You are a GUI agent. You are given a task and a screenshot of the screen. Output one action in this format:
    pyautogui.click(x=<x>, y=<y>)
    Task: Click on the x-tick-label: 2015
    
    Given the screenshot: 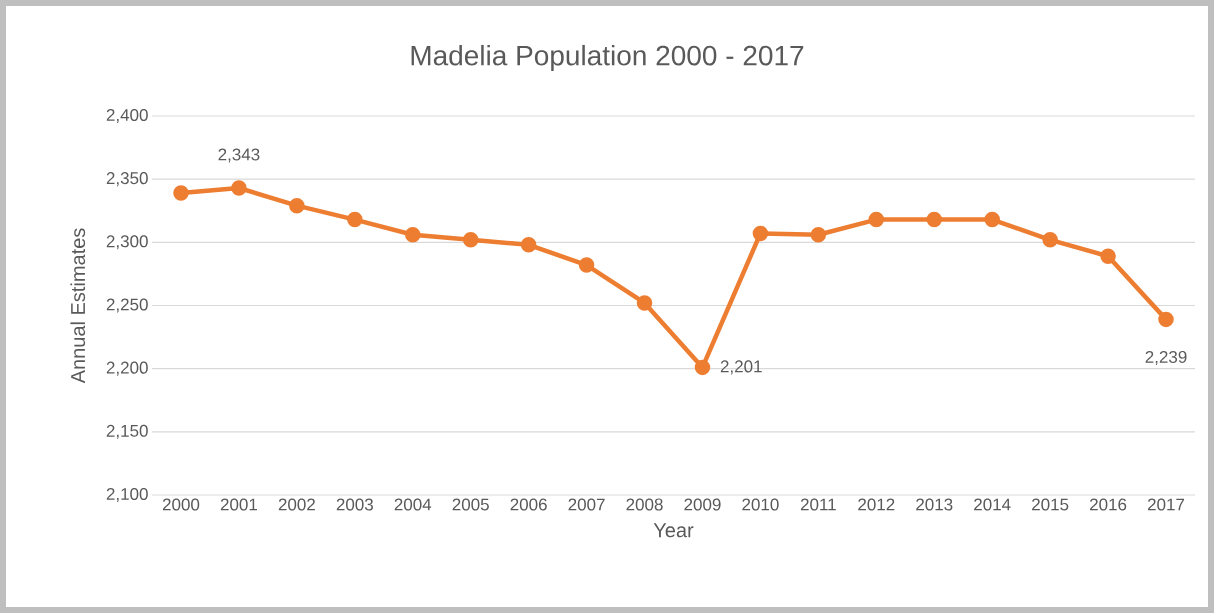 What is the action you would take?
    pyautogui.click(x=1050, y=504)
    